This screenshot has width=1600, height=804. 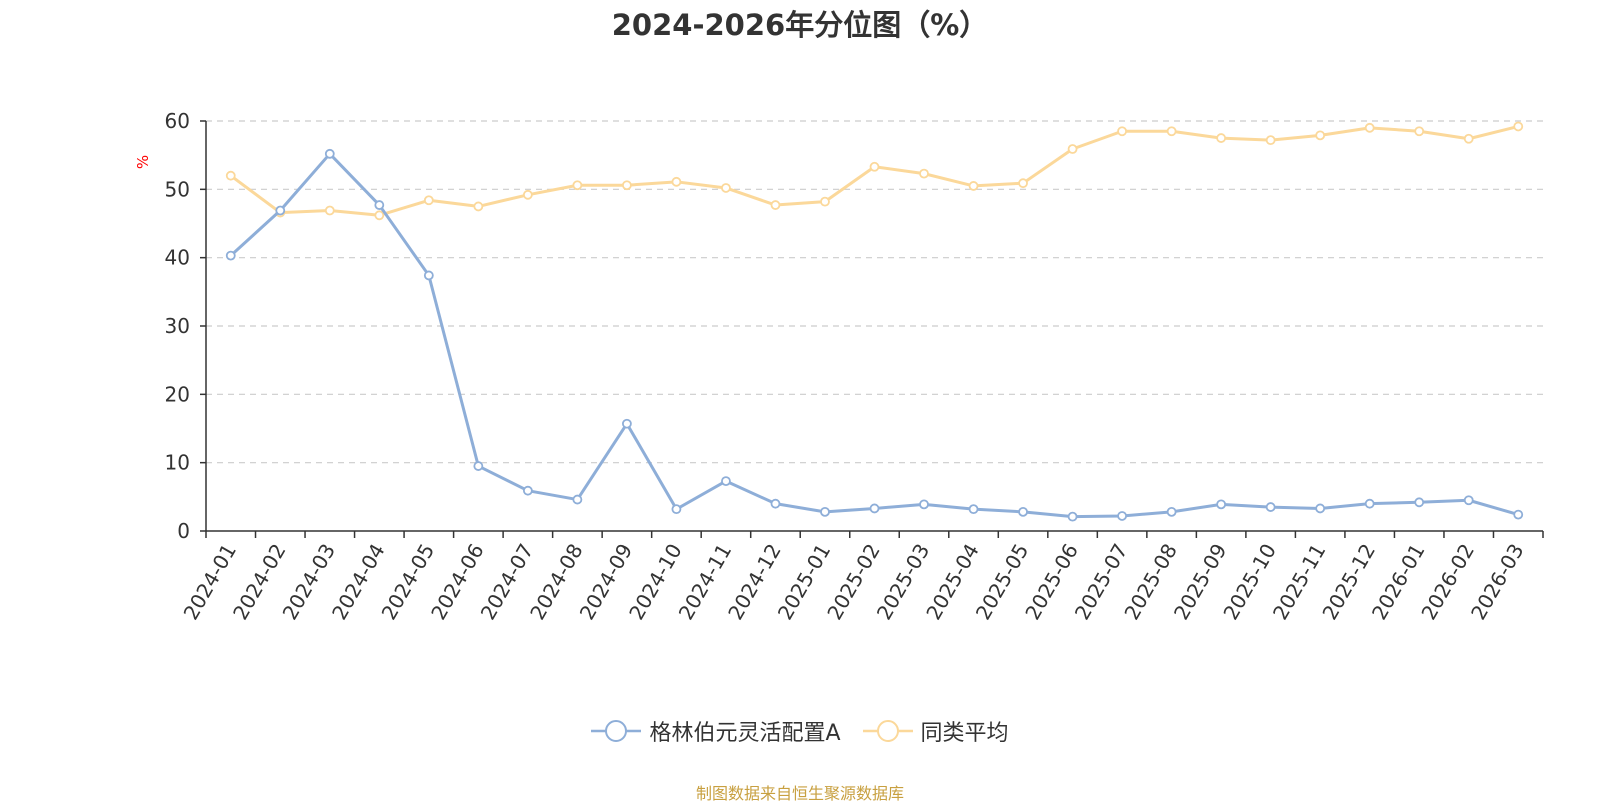 What do you see at coordinates (143, 162) in the screenshot?
I see `y-axis-label: %` at bounding box center [143, 162].